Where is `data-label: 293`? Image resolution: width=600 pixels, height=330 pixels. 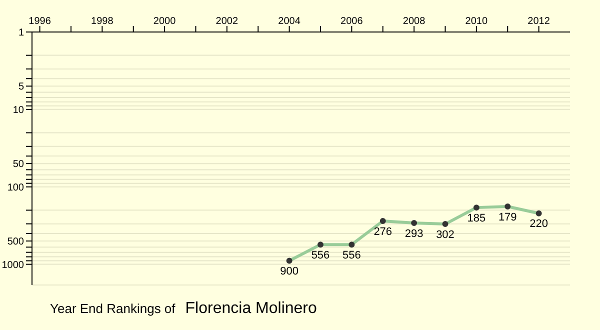 data-label: 293 is located at coordinates (414, 234).